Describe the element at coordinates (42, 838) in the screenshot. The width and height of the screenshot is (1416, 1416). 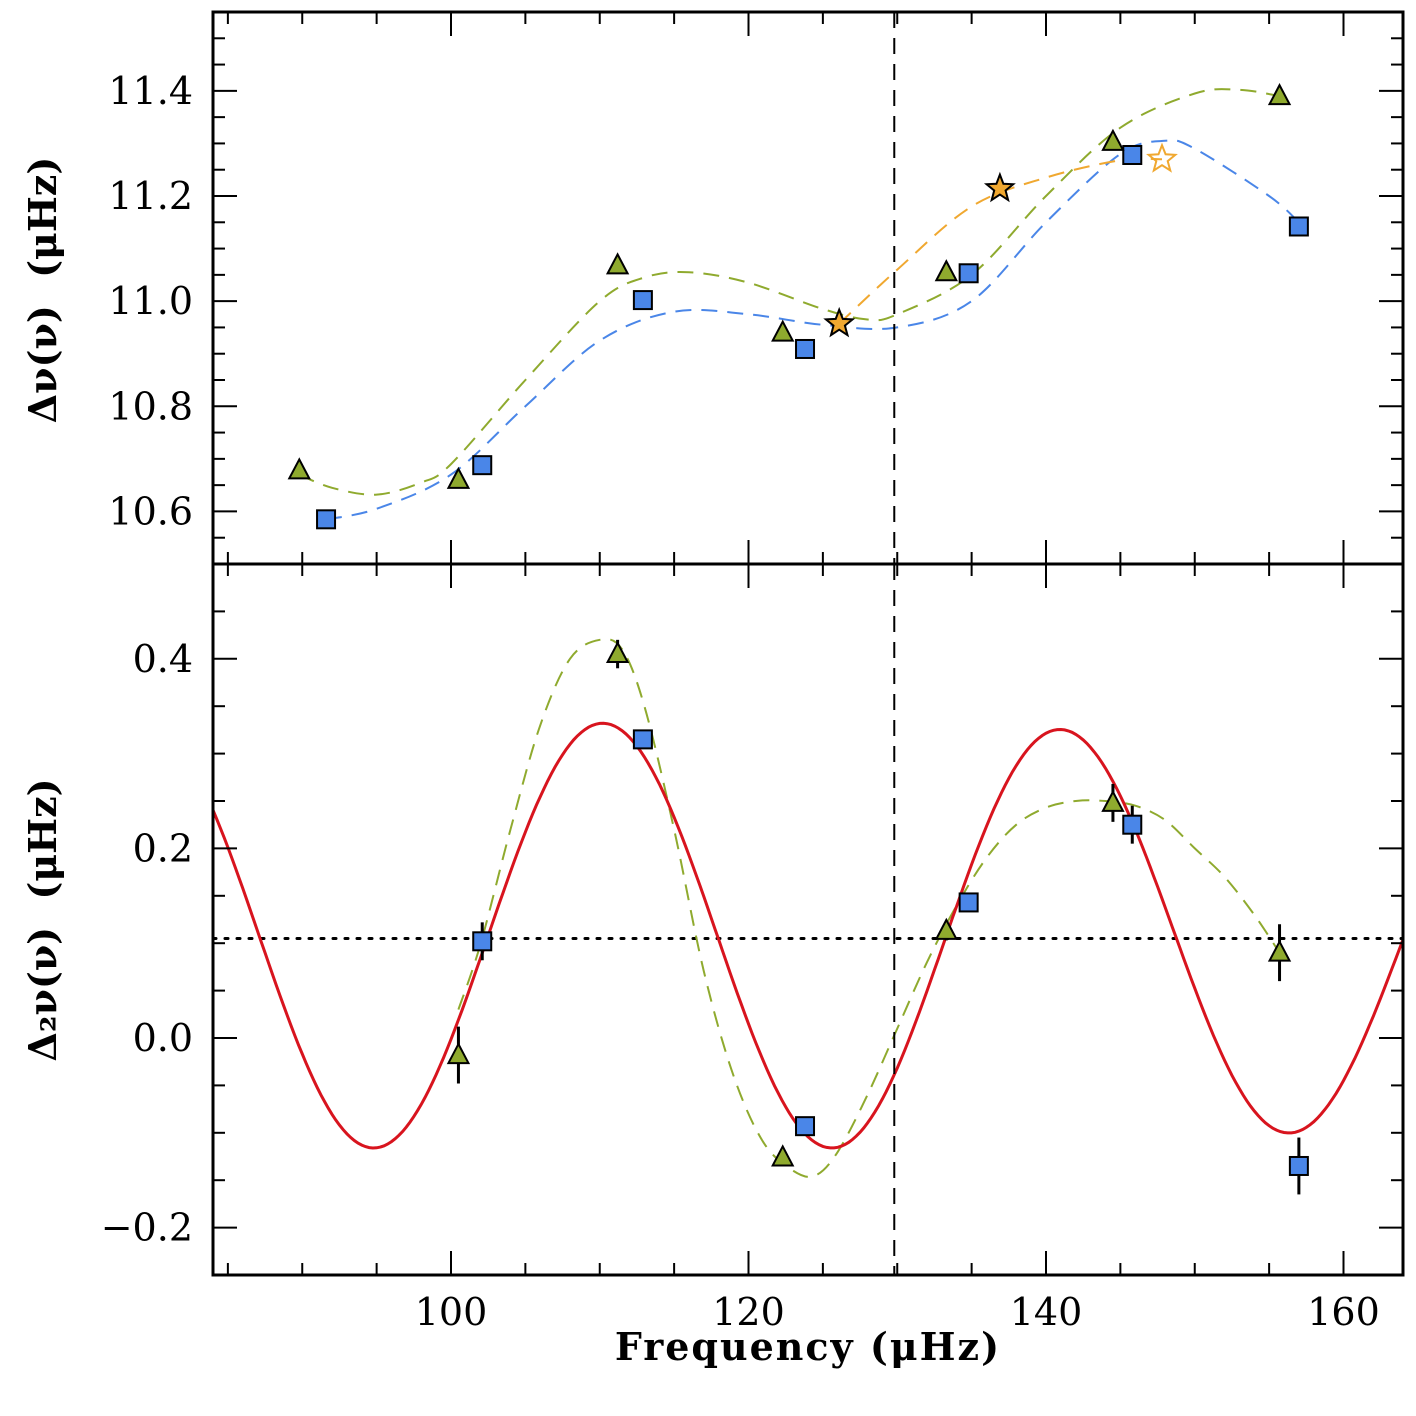
I see `bottom-y-axis-label-unit: (μHz)` at that location.